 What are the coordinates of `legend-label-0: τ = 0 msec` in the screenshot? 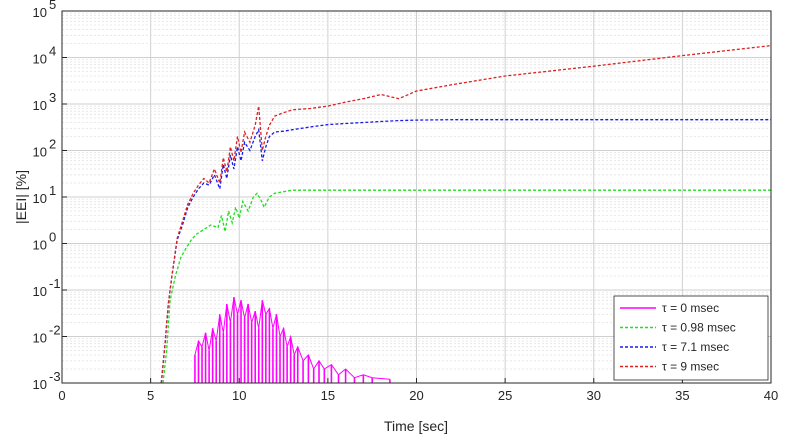 It's located at (690, 308).